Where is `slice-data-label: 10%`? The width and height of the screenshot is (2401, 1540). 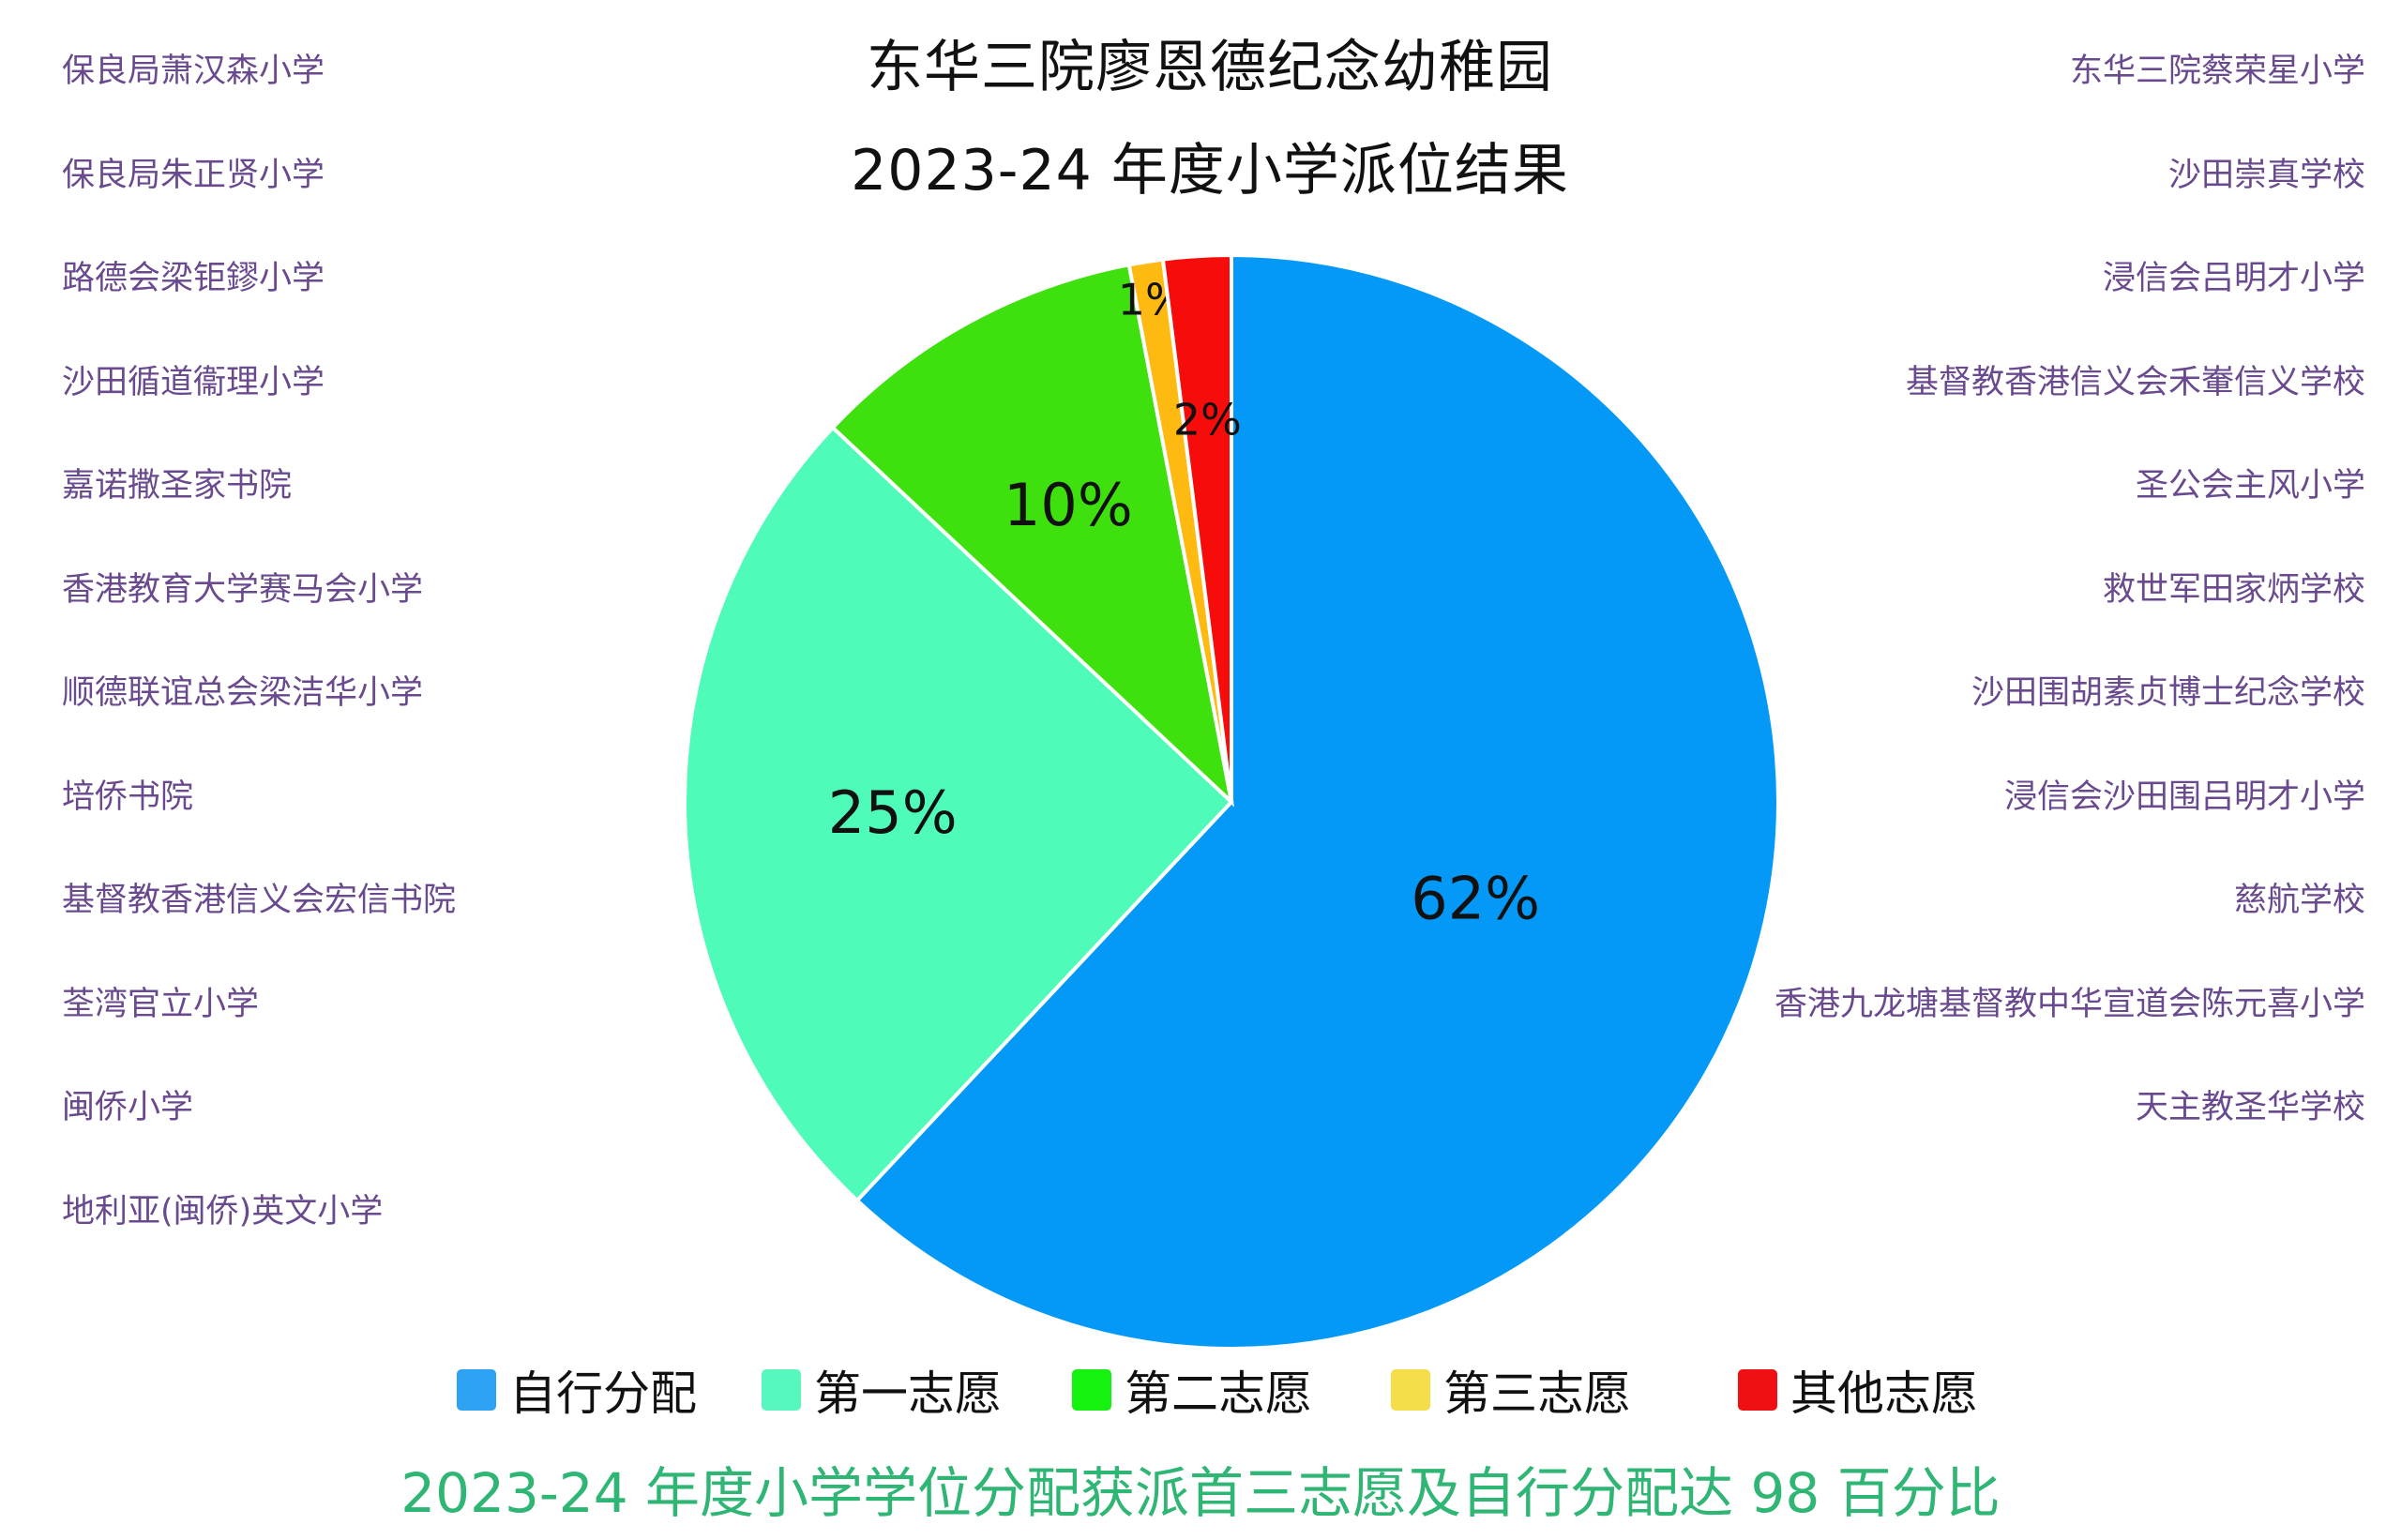 slice-data-label: 10% is located at coordinates (1068, 505).